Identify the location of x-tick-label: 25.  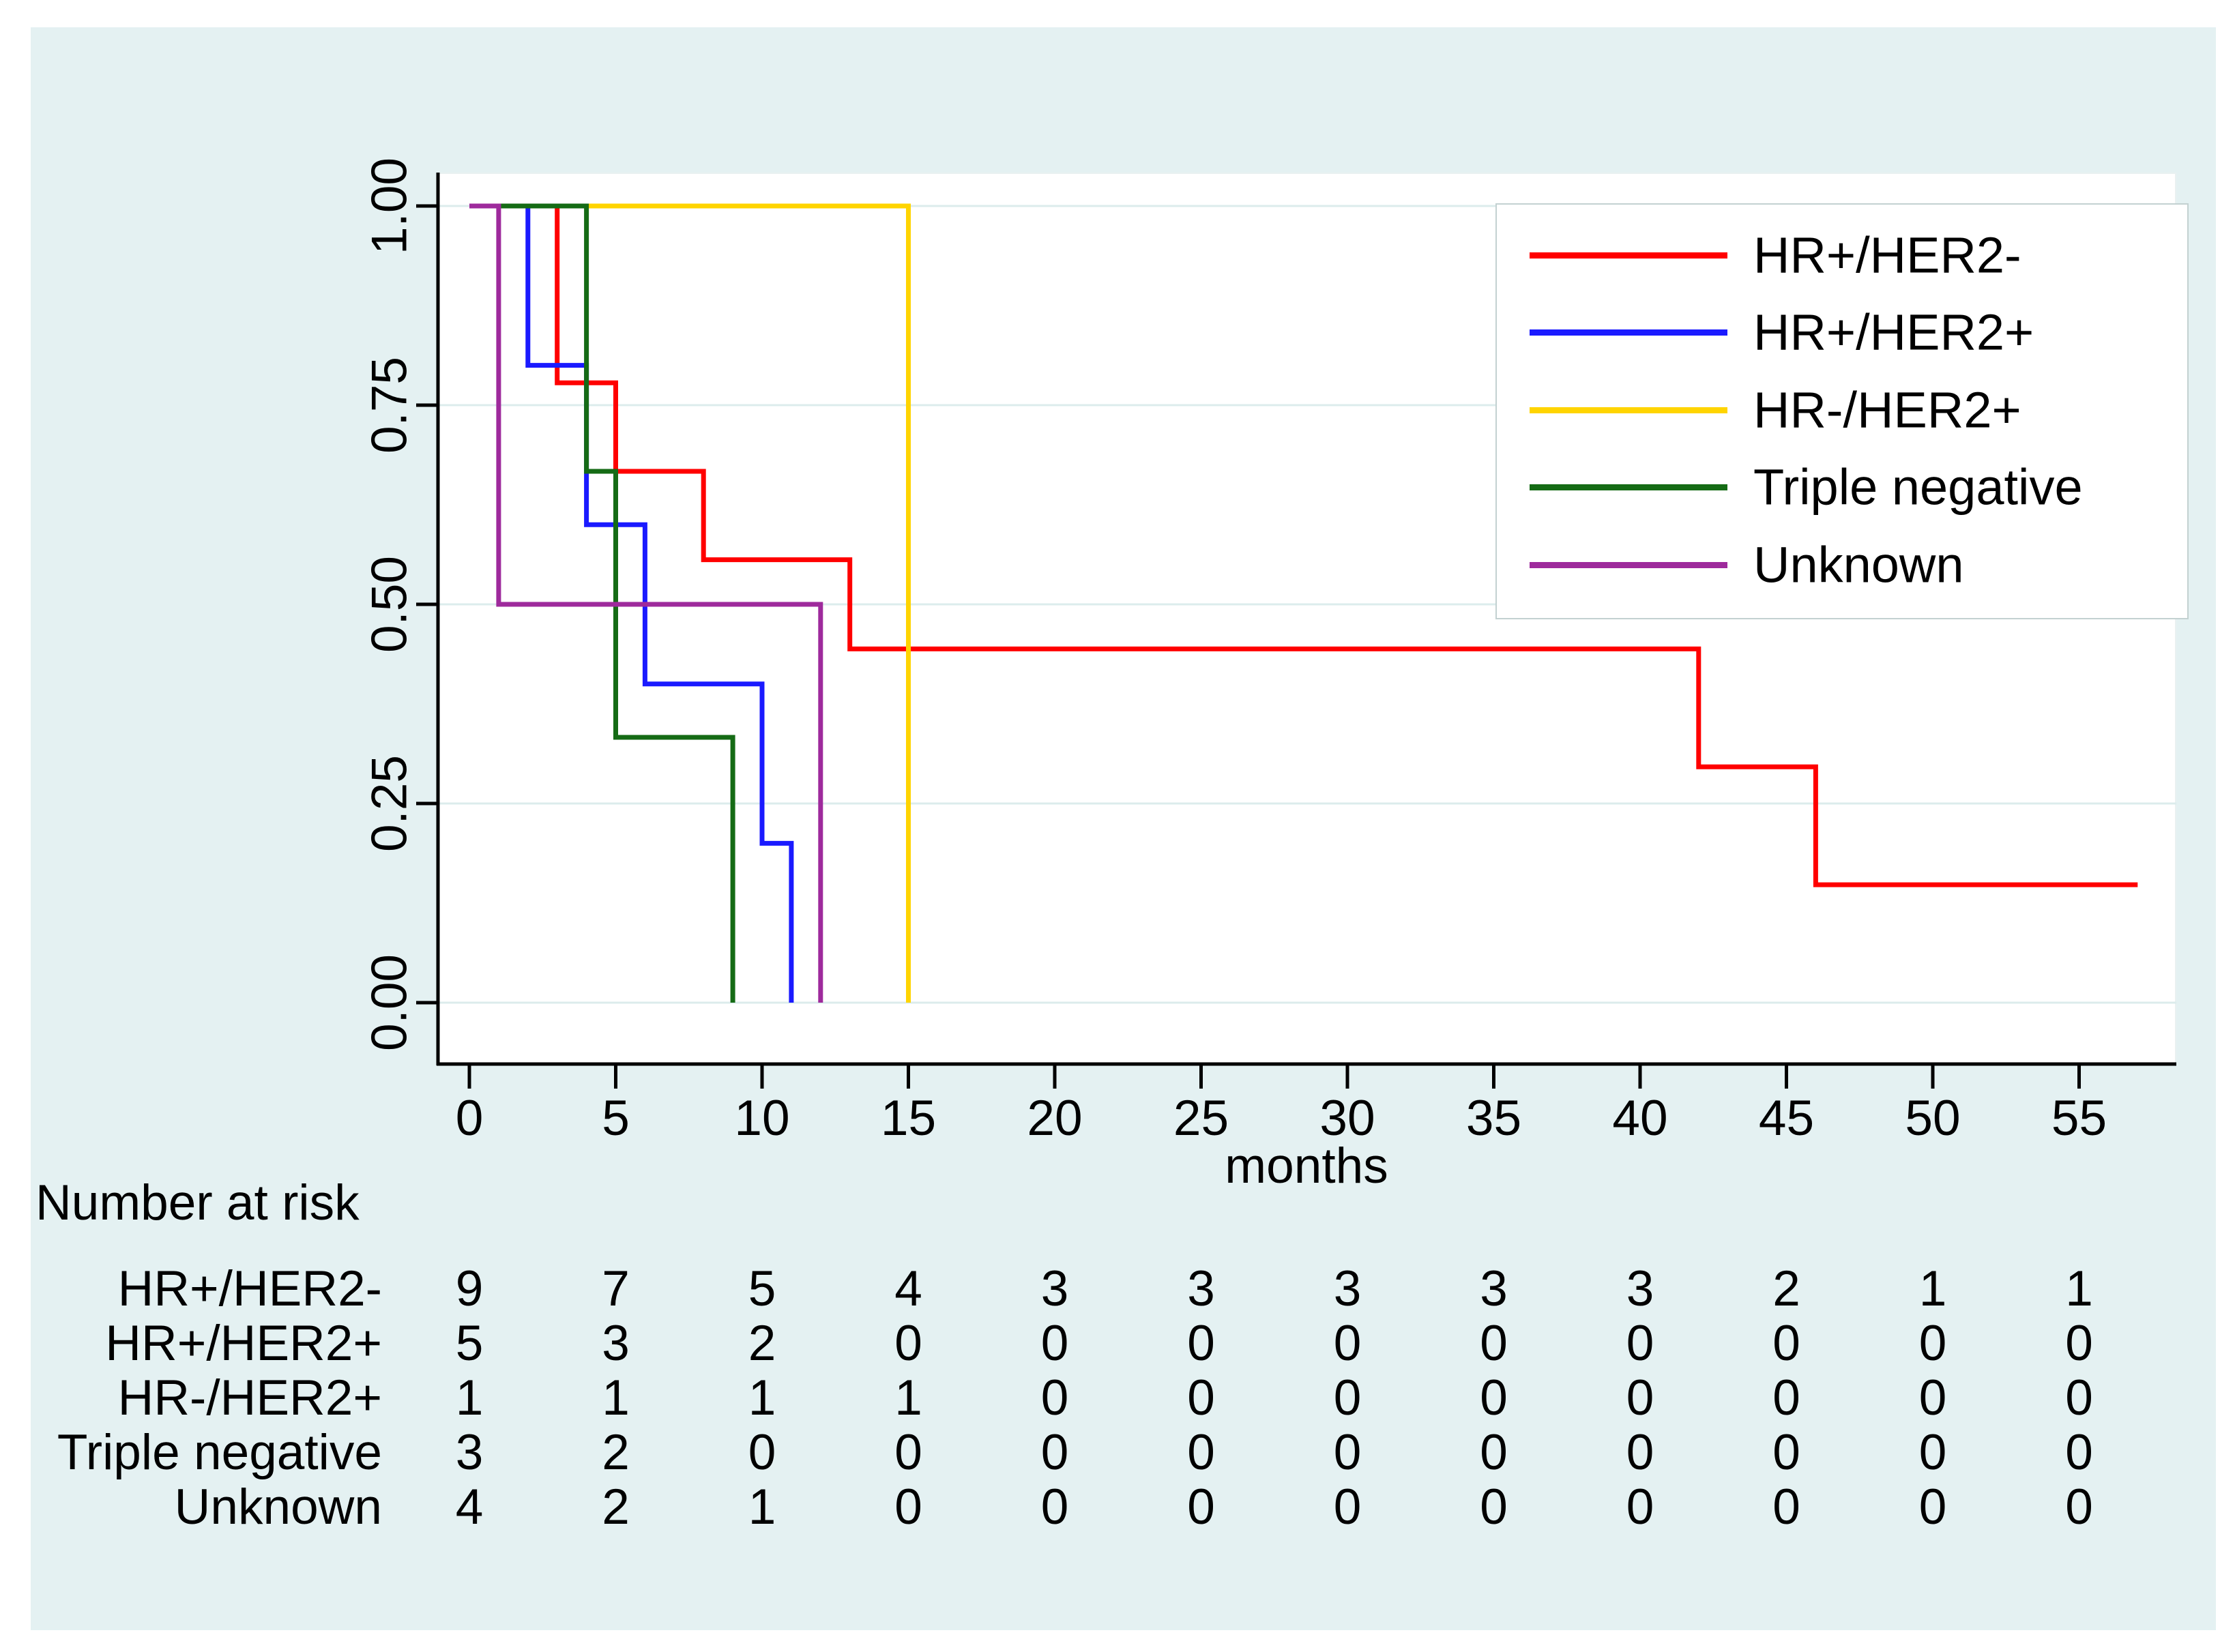
(1201, 1118).